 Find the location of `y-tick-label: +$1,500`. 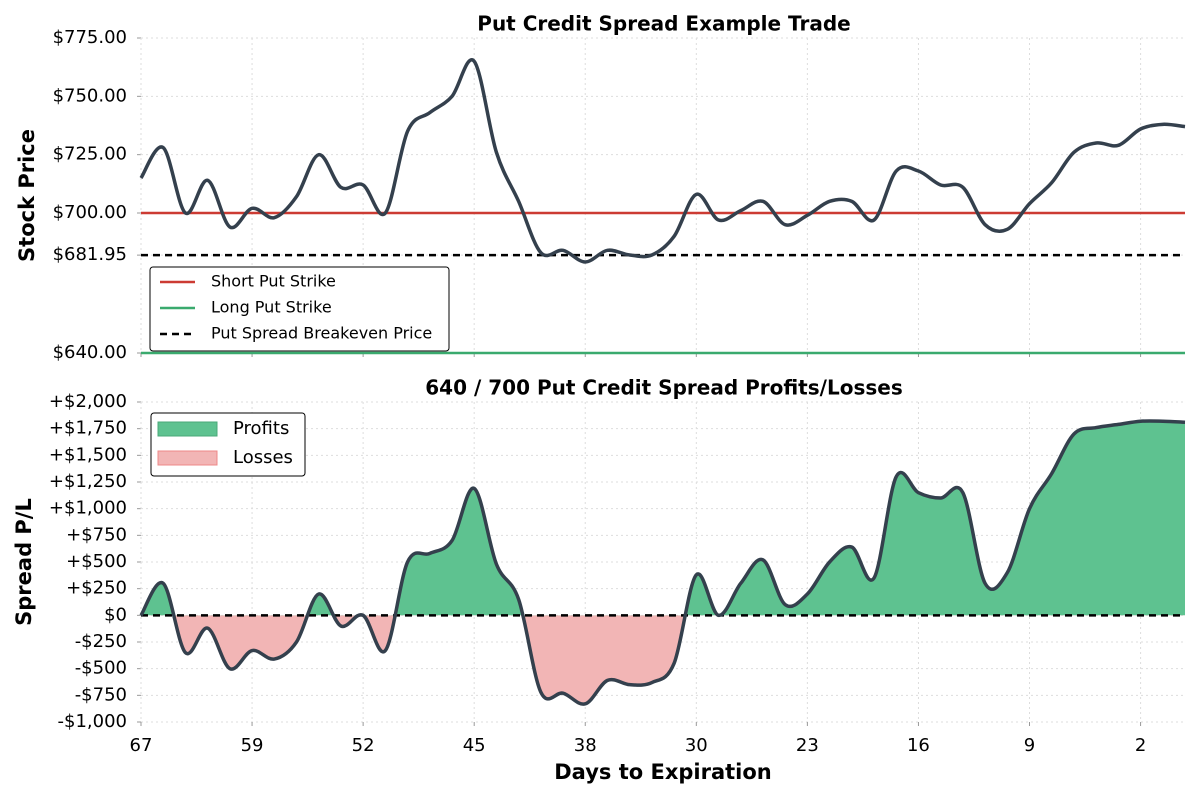

y-tick-label: +$1,500 is located at coordinates (88, 454).